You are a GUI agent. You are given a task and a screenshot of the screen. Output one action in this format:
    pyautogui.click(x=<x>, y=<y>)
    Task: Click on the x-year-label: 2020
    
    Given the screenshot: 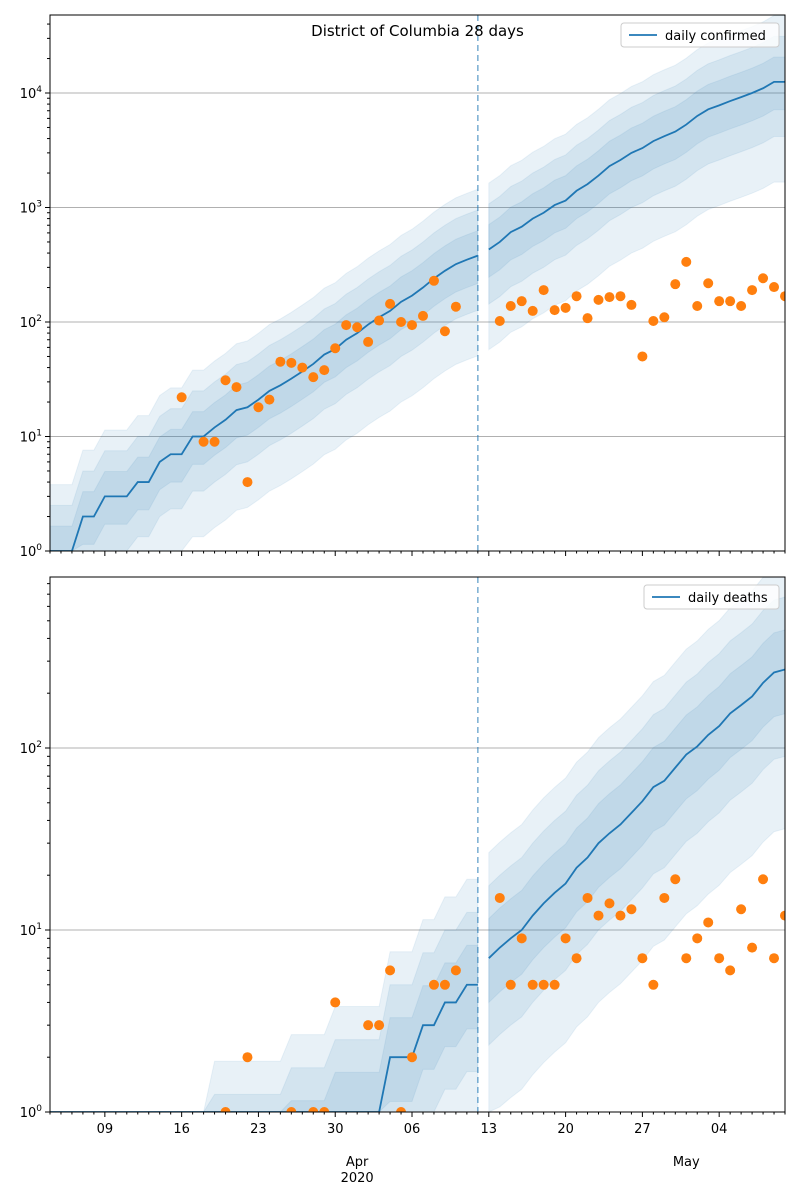 What is the action you would take?
    pyautogui.click(x=357, y=1178)
    